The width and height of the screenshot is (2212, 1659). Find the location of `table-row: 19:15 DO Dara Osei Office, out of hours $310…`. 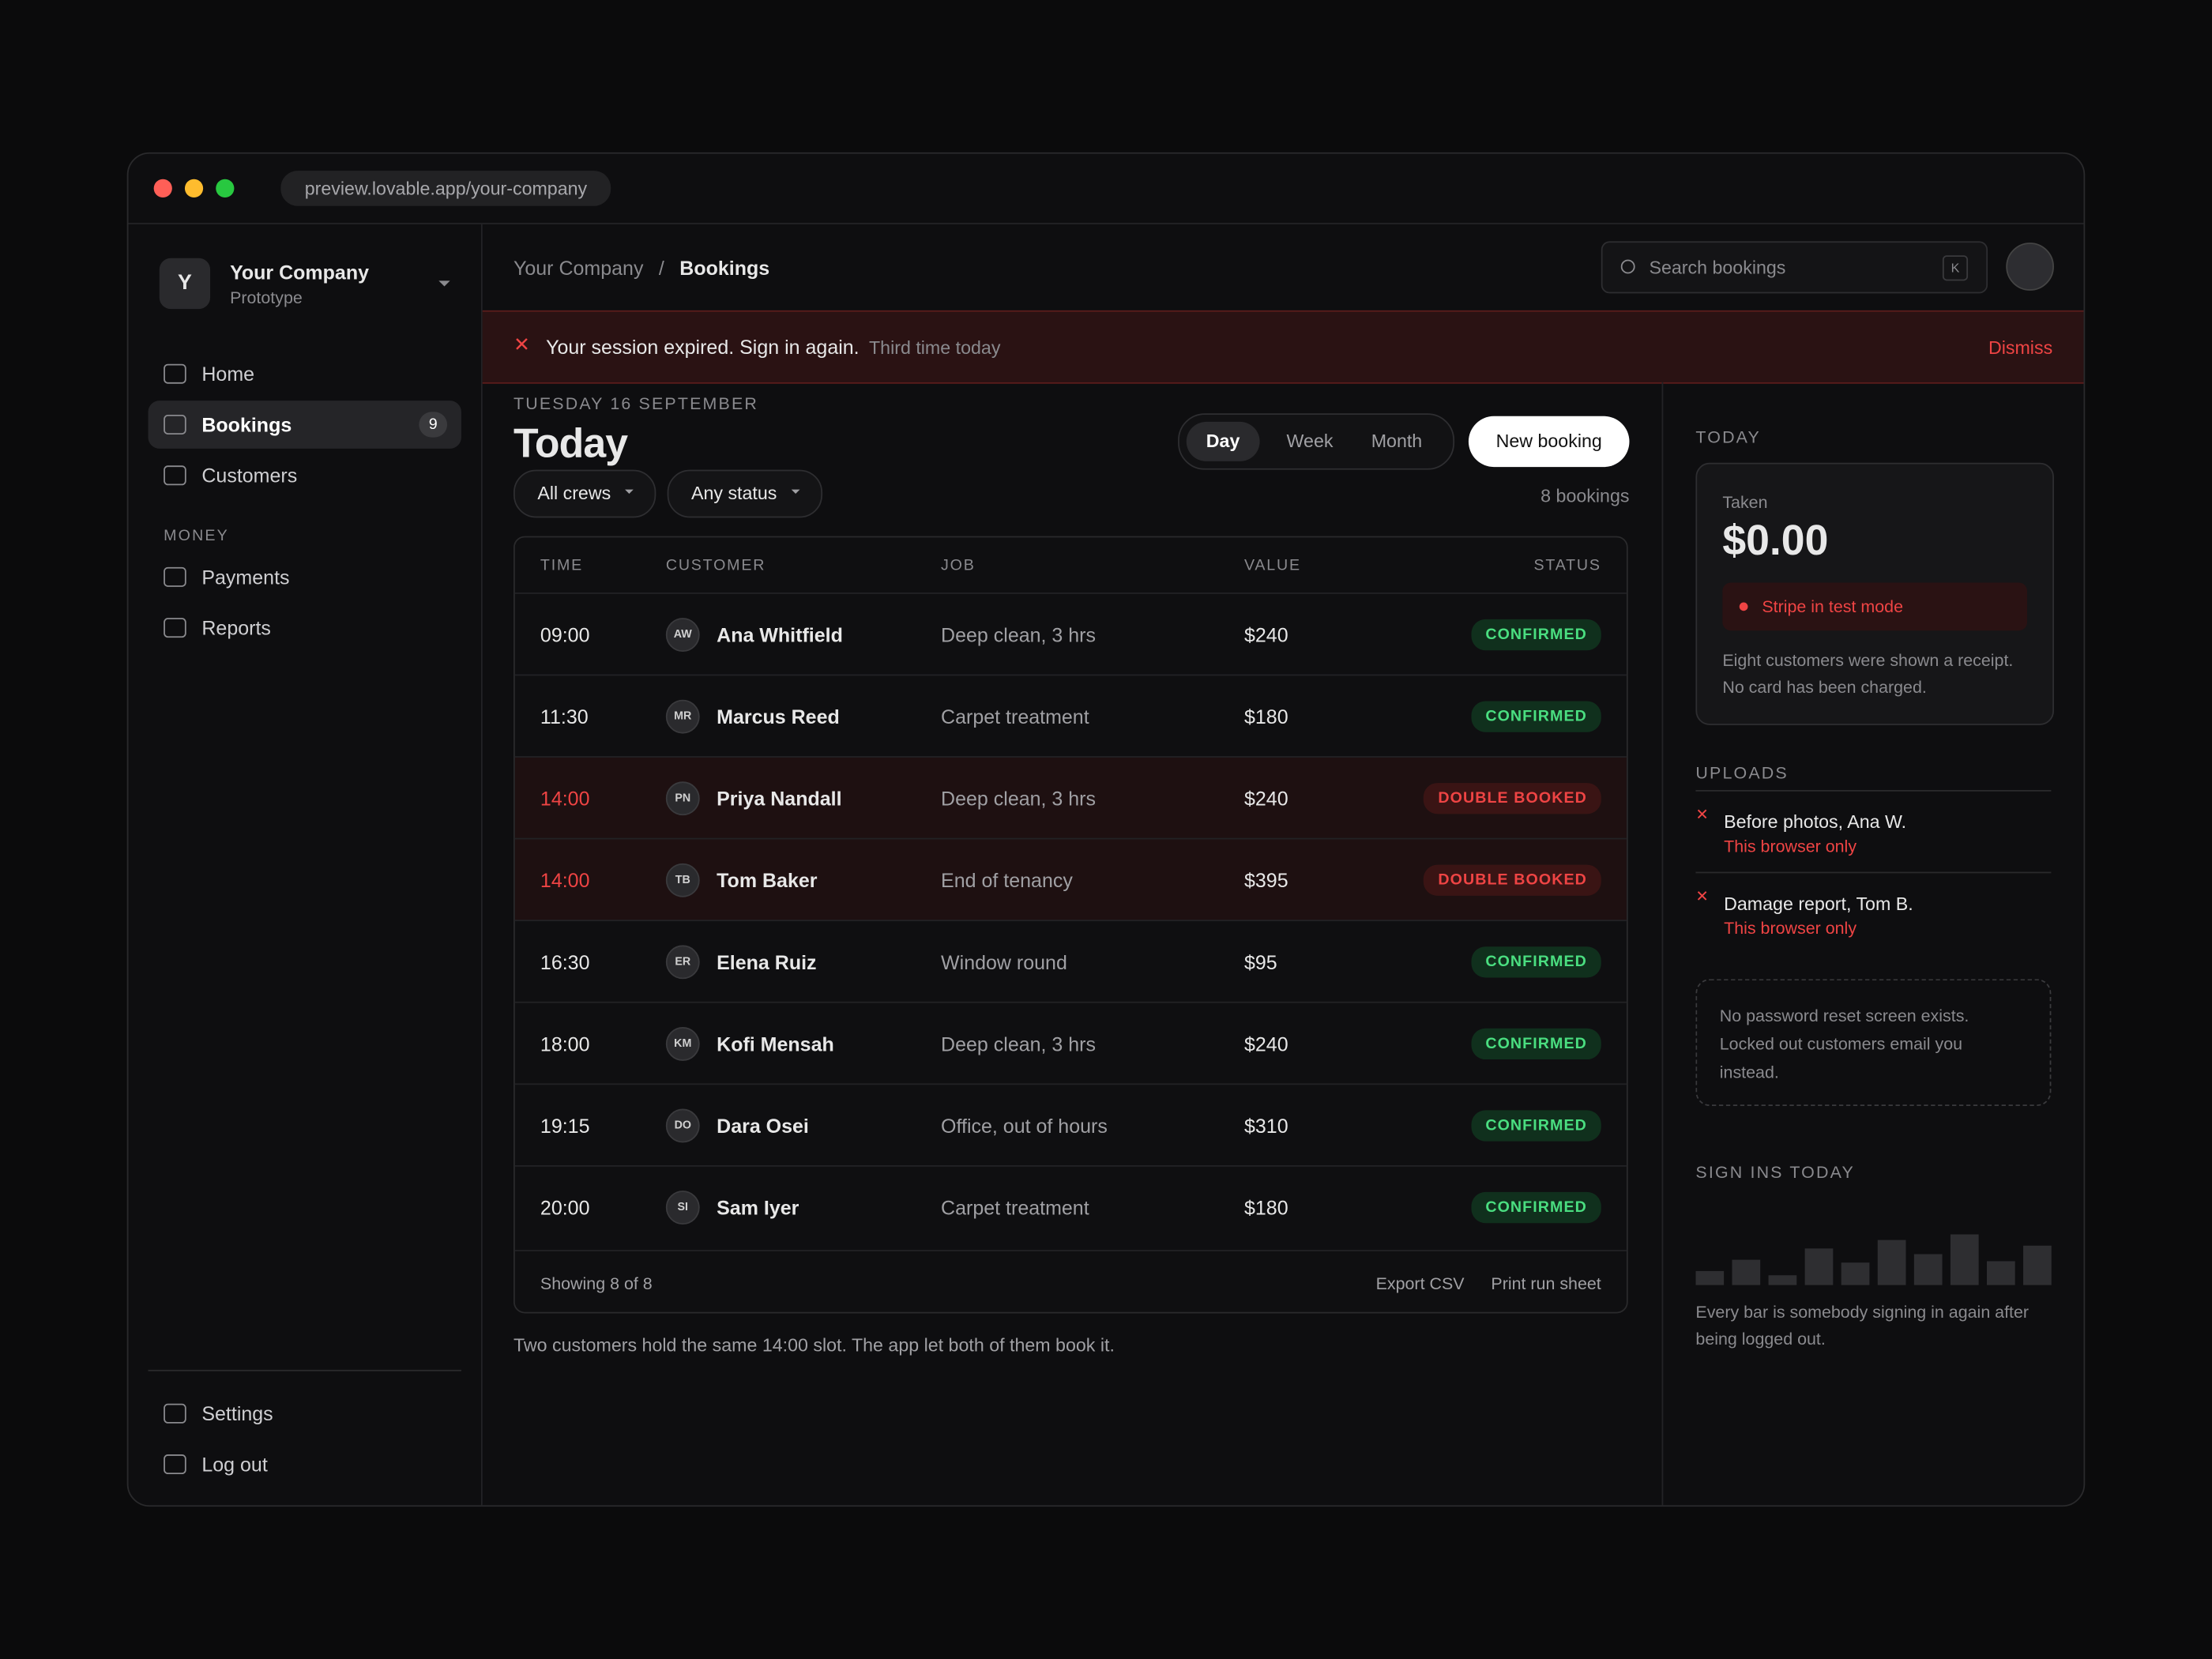

table-row: 19:15 DO Dara Osei Office, out of hours $310… is located at coordinates (1071, 1125).